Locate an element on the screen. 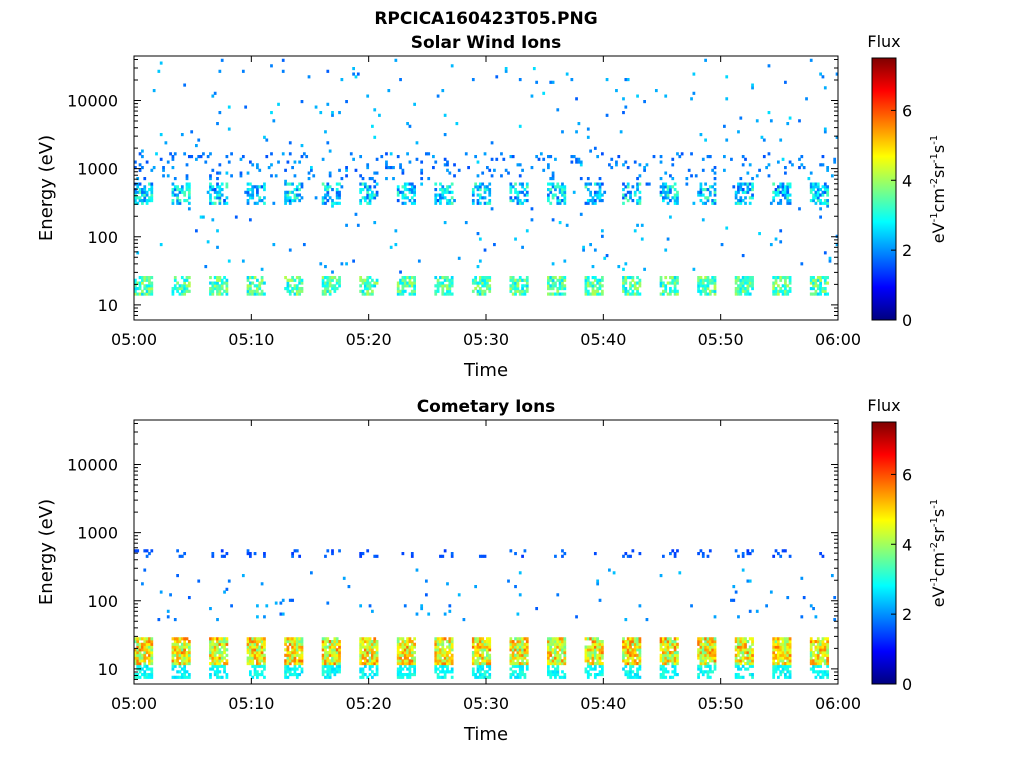 This screenshot has width=1024, height=768. colorbar-tick-label: 0 is located at coordinates (907, 684).